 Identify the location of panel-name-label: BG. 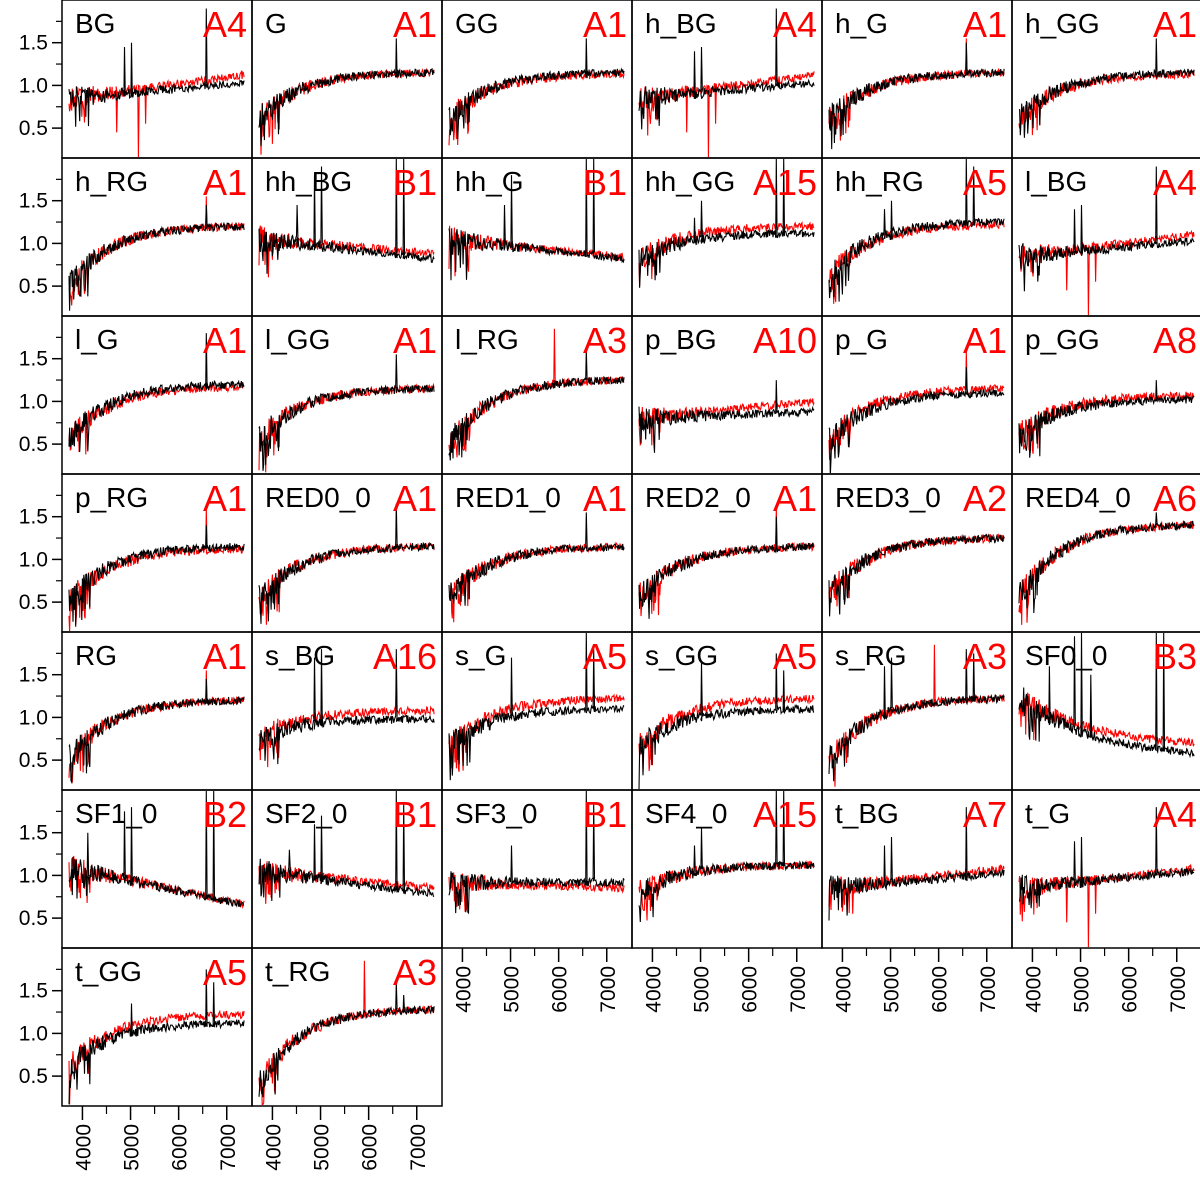
(95, 23).